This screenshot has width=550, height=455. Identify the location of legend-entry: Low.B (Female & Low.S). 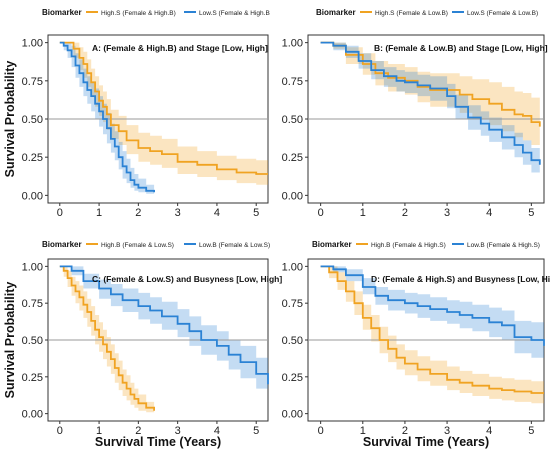
(234, 245).